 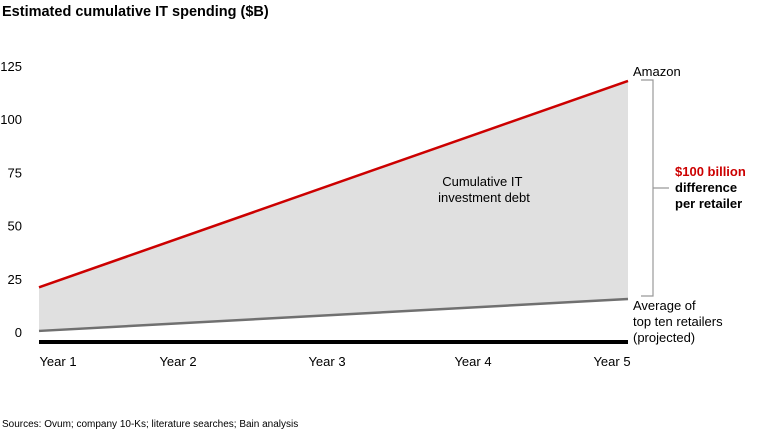 I want to click on series-label-average: Average of top ten retailers (projected), so click(x=679, y=321).